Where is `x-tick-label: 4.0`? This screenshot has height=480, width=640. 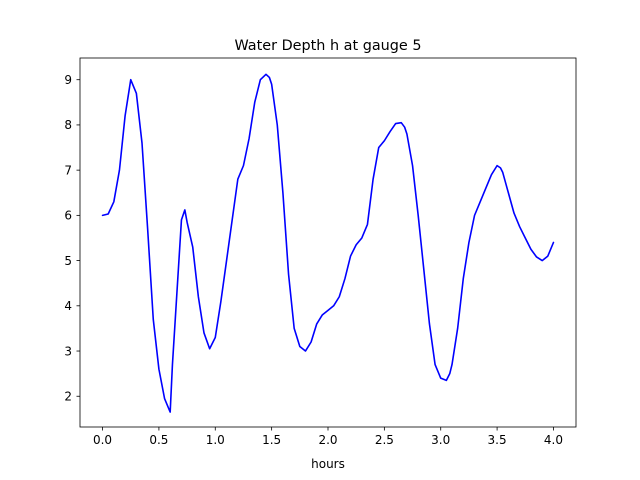
x-tick-label: 4.0 is located at coordinates (553, 440).